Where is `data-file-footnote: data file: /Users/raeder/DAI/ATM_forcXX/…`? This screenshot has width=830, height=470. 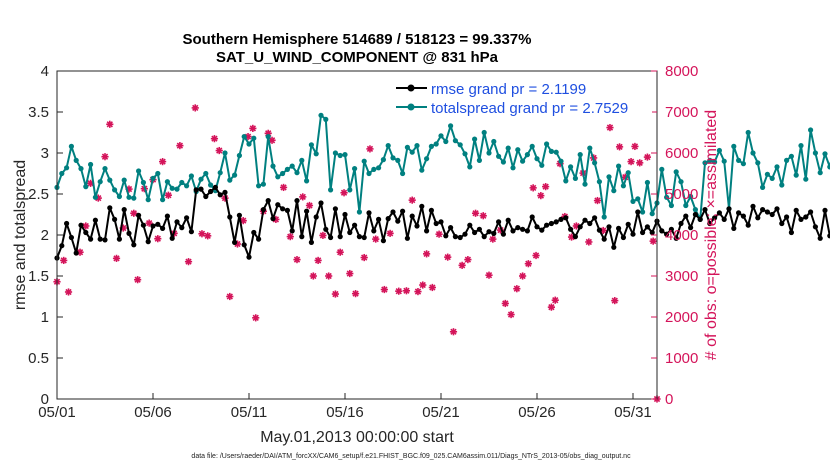
data-file-footnote: data file: /Users/raeder/DAI/ATM_forcXX/… is located at coordinates (411, 456).